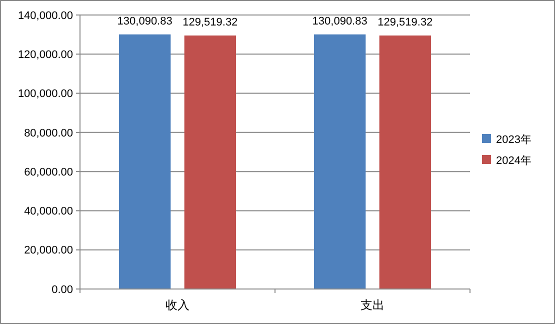  I want to click on y-tick-label: 40,000.00, so click(48, 212).